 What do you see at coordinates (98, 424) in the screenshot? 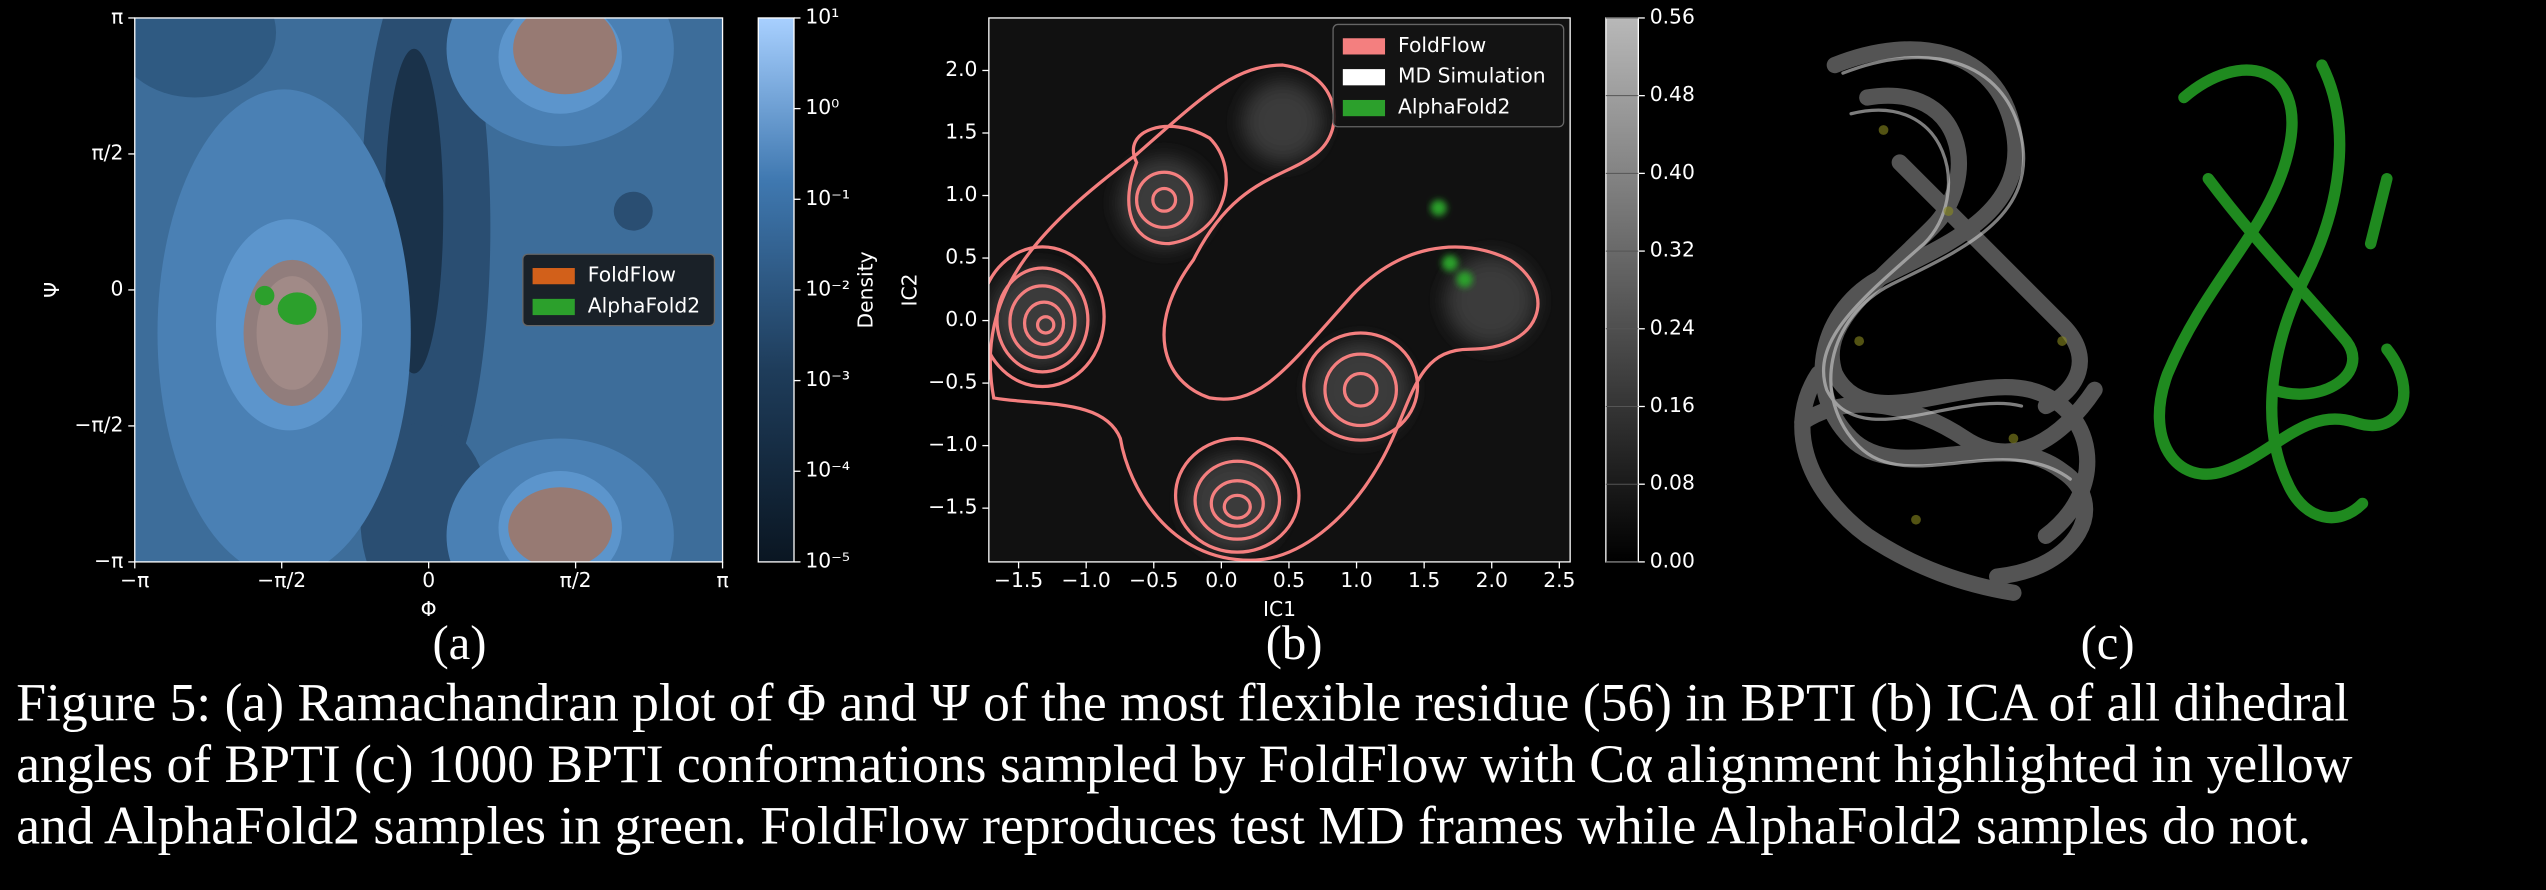
I see `y-tick-label: −π/2` at bounding box center [98, 424].